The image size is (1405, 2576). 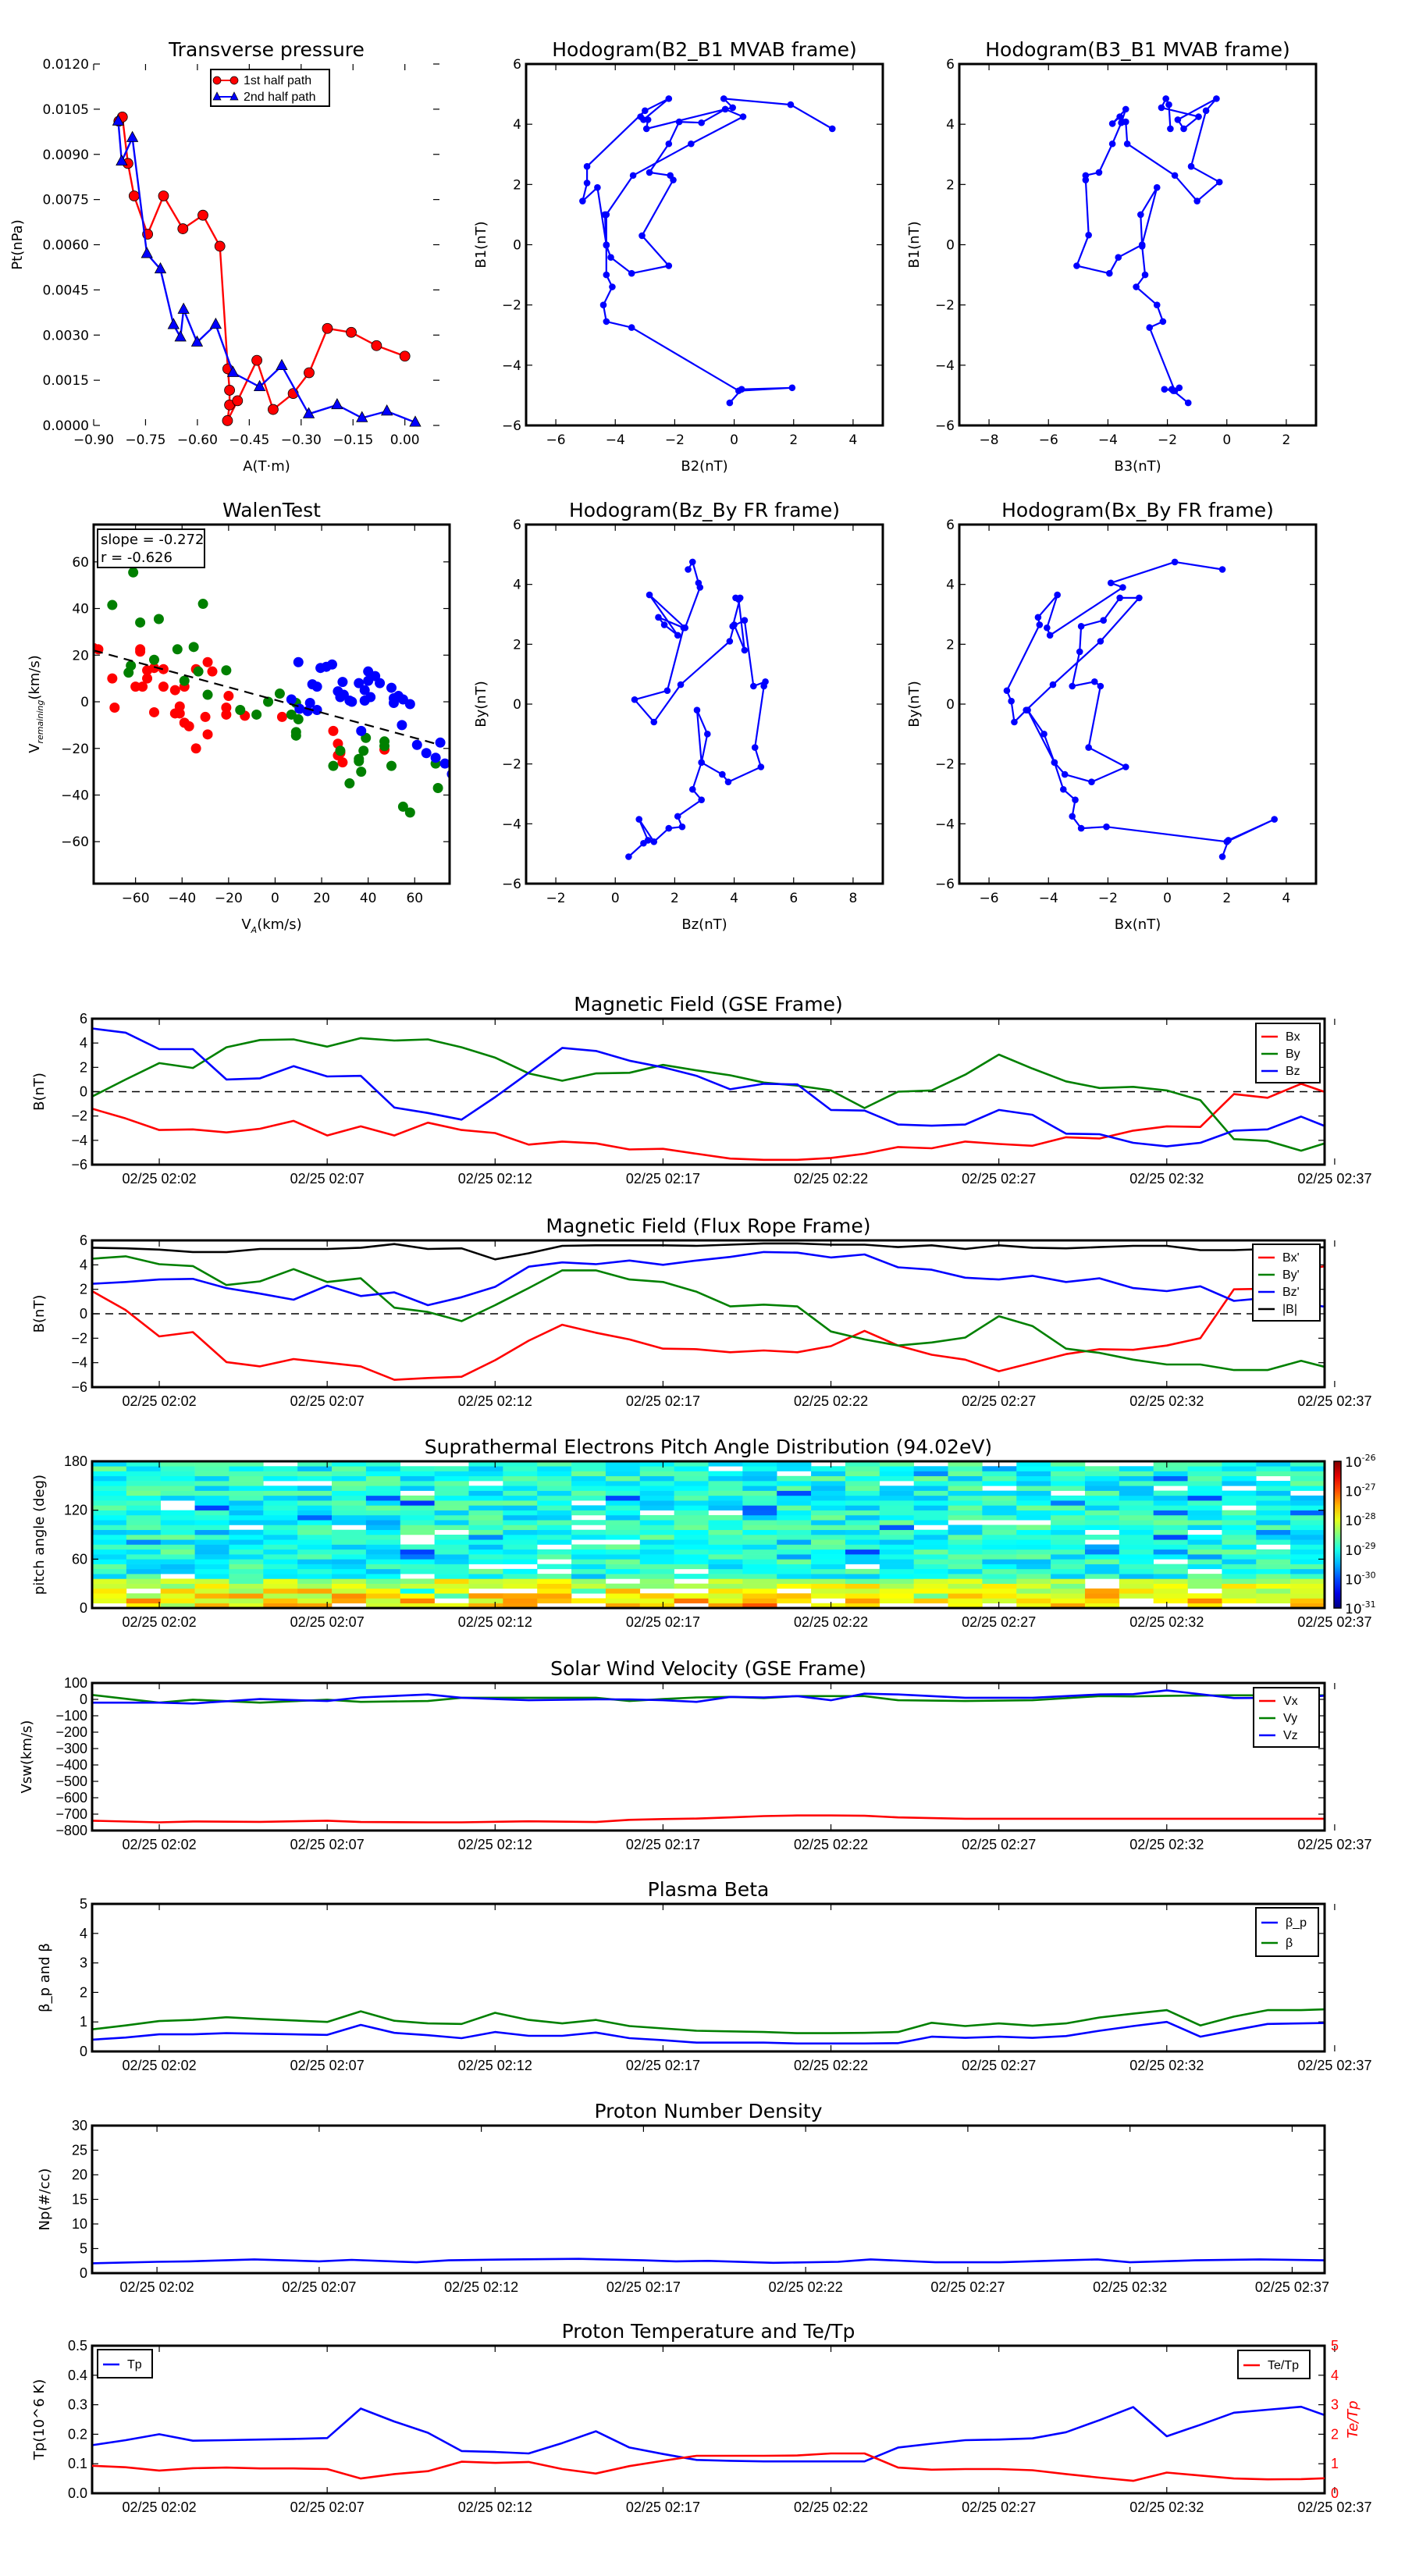 What do you see at coordinates (80, 2224) in the screenshot?
I see `y-tick-label: 10` at bounding box center [80, 2224].